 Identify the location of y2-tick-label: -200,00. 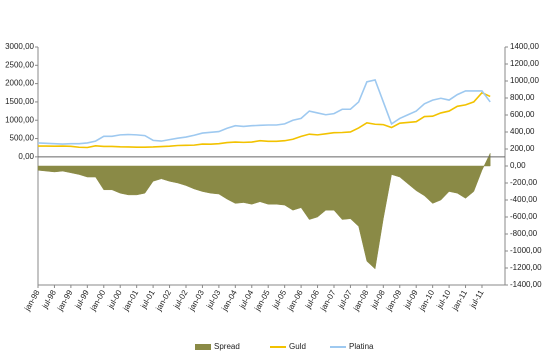
(524, 182).